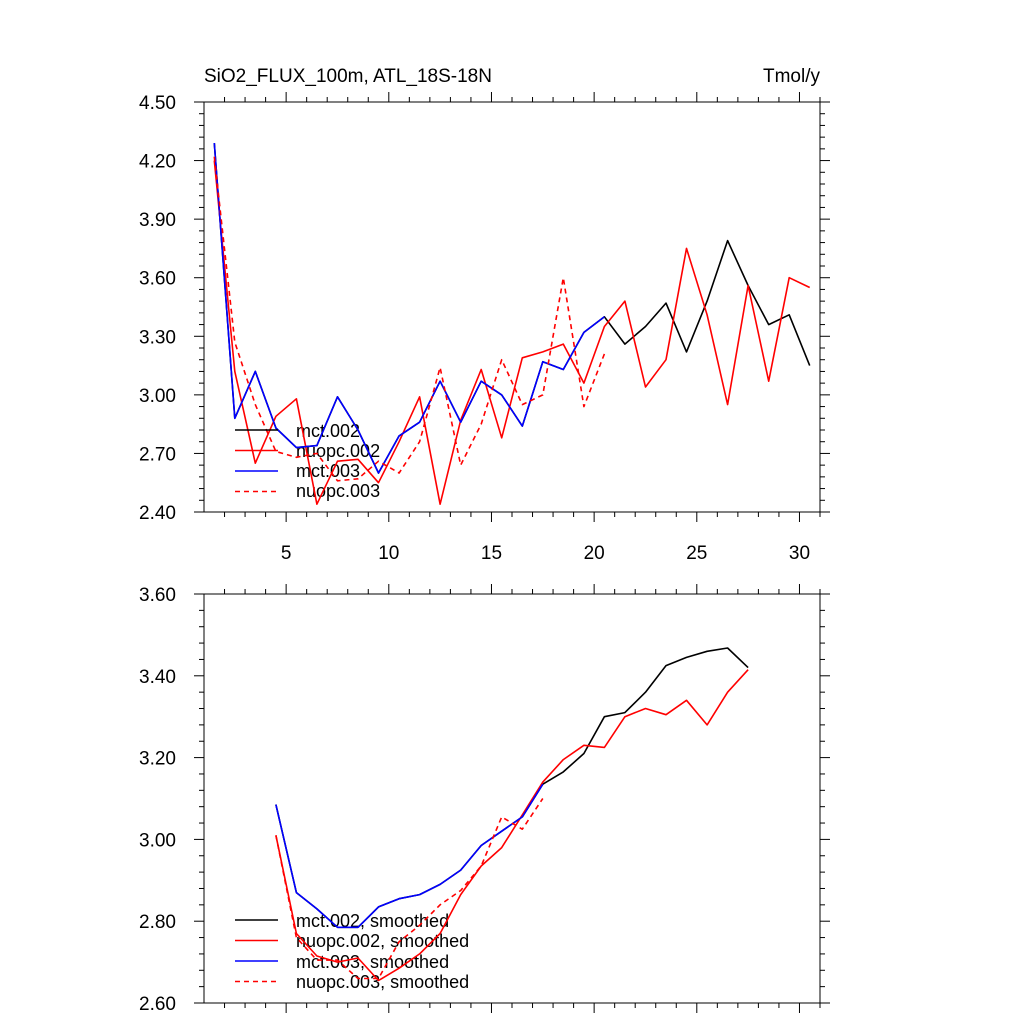 The image size is (1024, 1024). What do you see at coordinates (491, 553) in the screenshot?
I see `x-tick-label: 15` at bounding box center [491, 553].